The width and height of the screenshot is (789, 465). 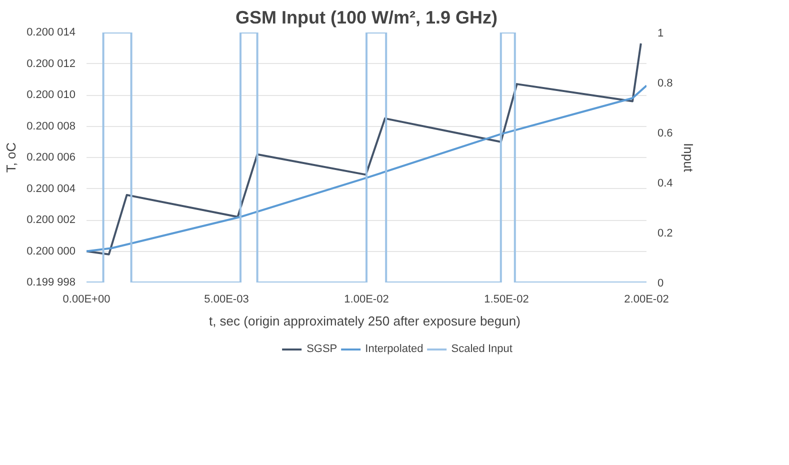 What do you see at coordinates (322, 349) in the screenshot?
I see `legend-label: SGSP` at bounding box center [322, 349].